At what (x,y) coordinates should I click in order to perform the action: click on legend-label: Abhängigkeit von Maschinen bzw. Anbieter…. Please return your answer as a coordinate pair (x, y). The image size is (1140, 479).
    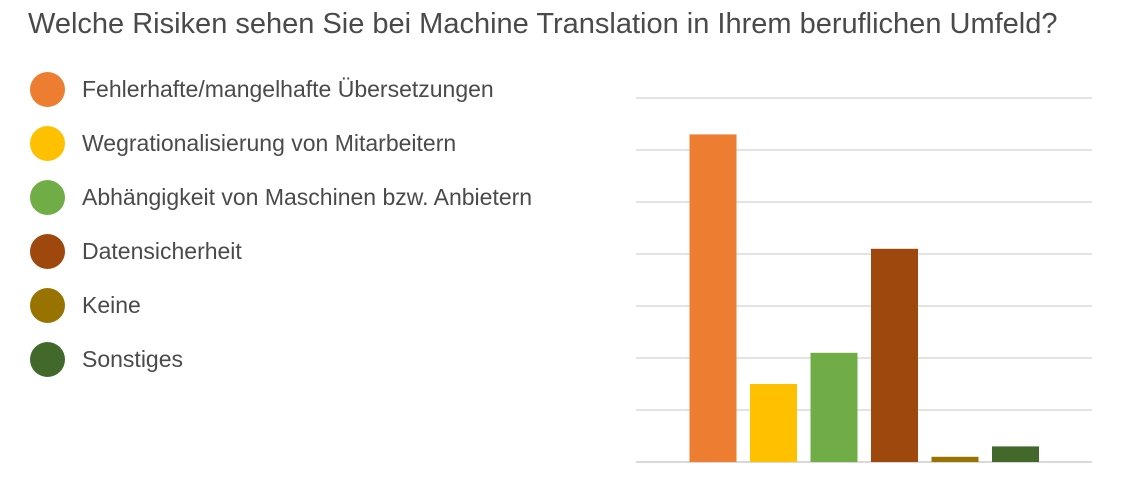
    Looking at the image, I should click on (307, 197).